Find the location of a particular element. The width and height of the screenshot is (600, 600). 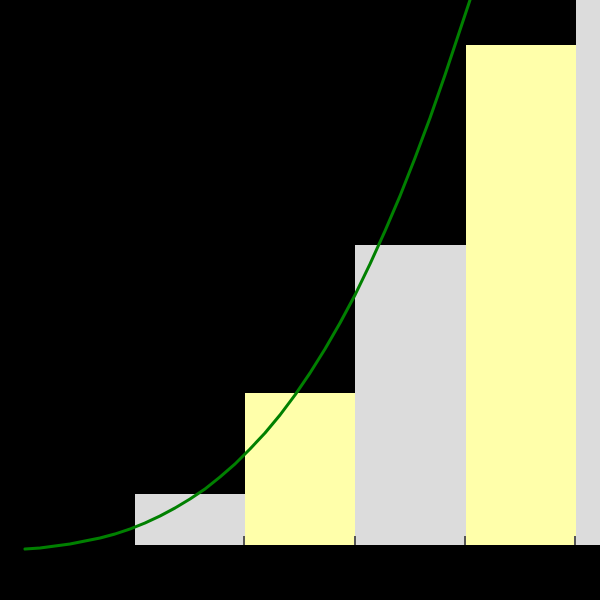

x-axis-group is located at coordinates (409, 540).